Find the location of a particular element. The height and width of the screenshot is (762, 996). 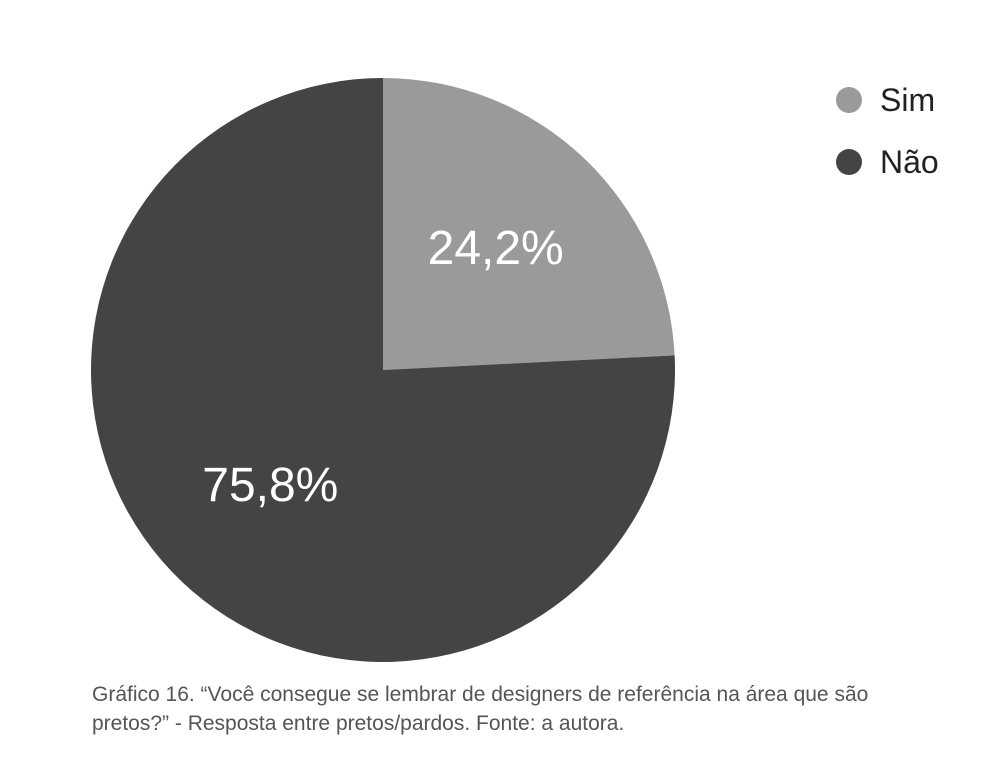

legend-swatch-sim is located at coordinates (849, 100).